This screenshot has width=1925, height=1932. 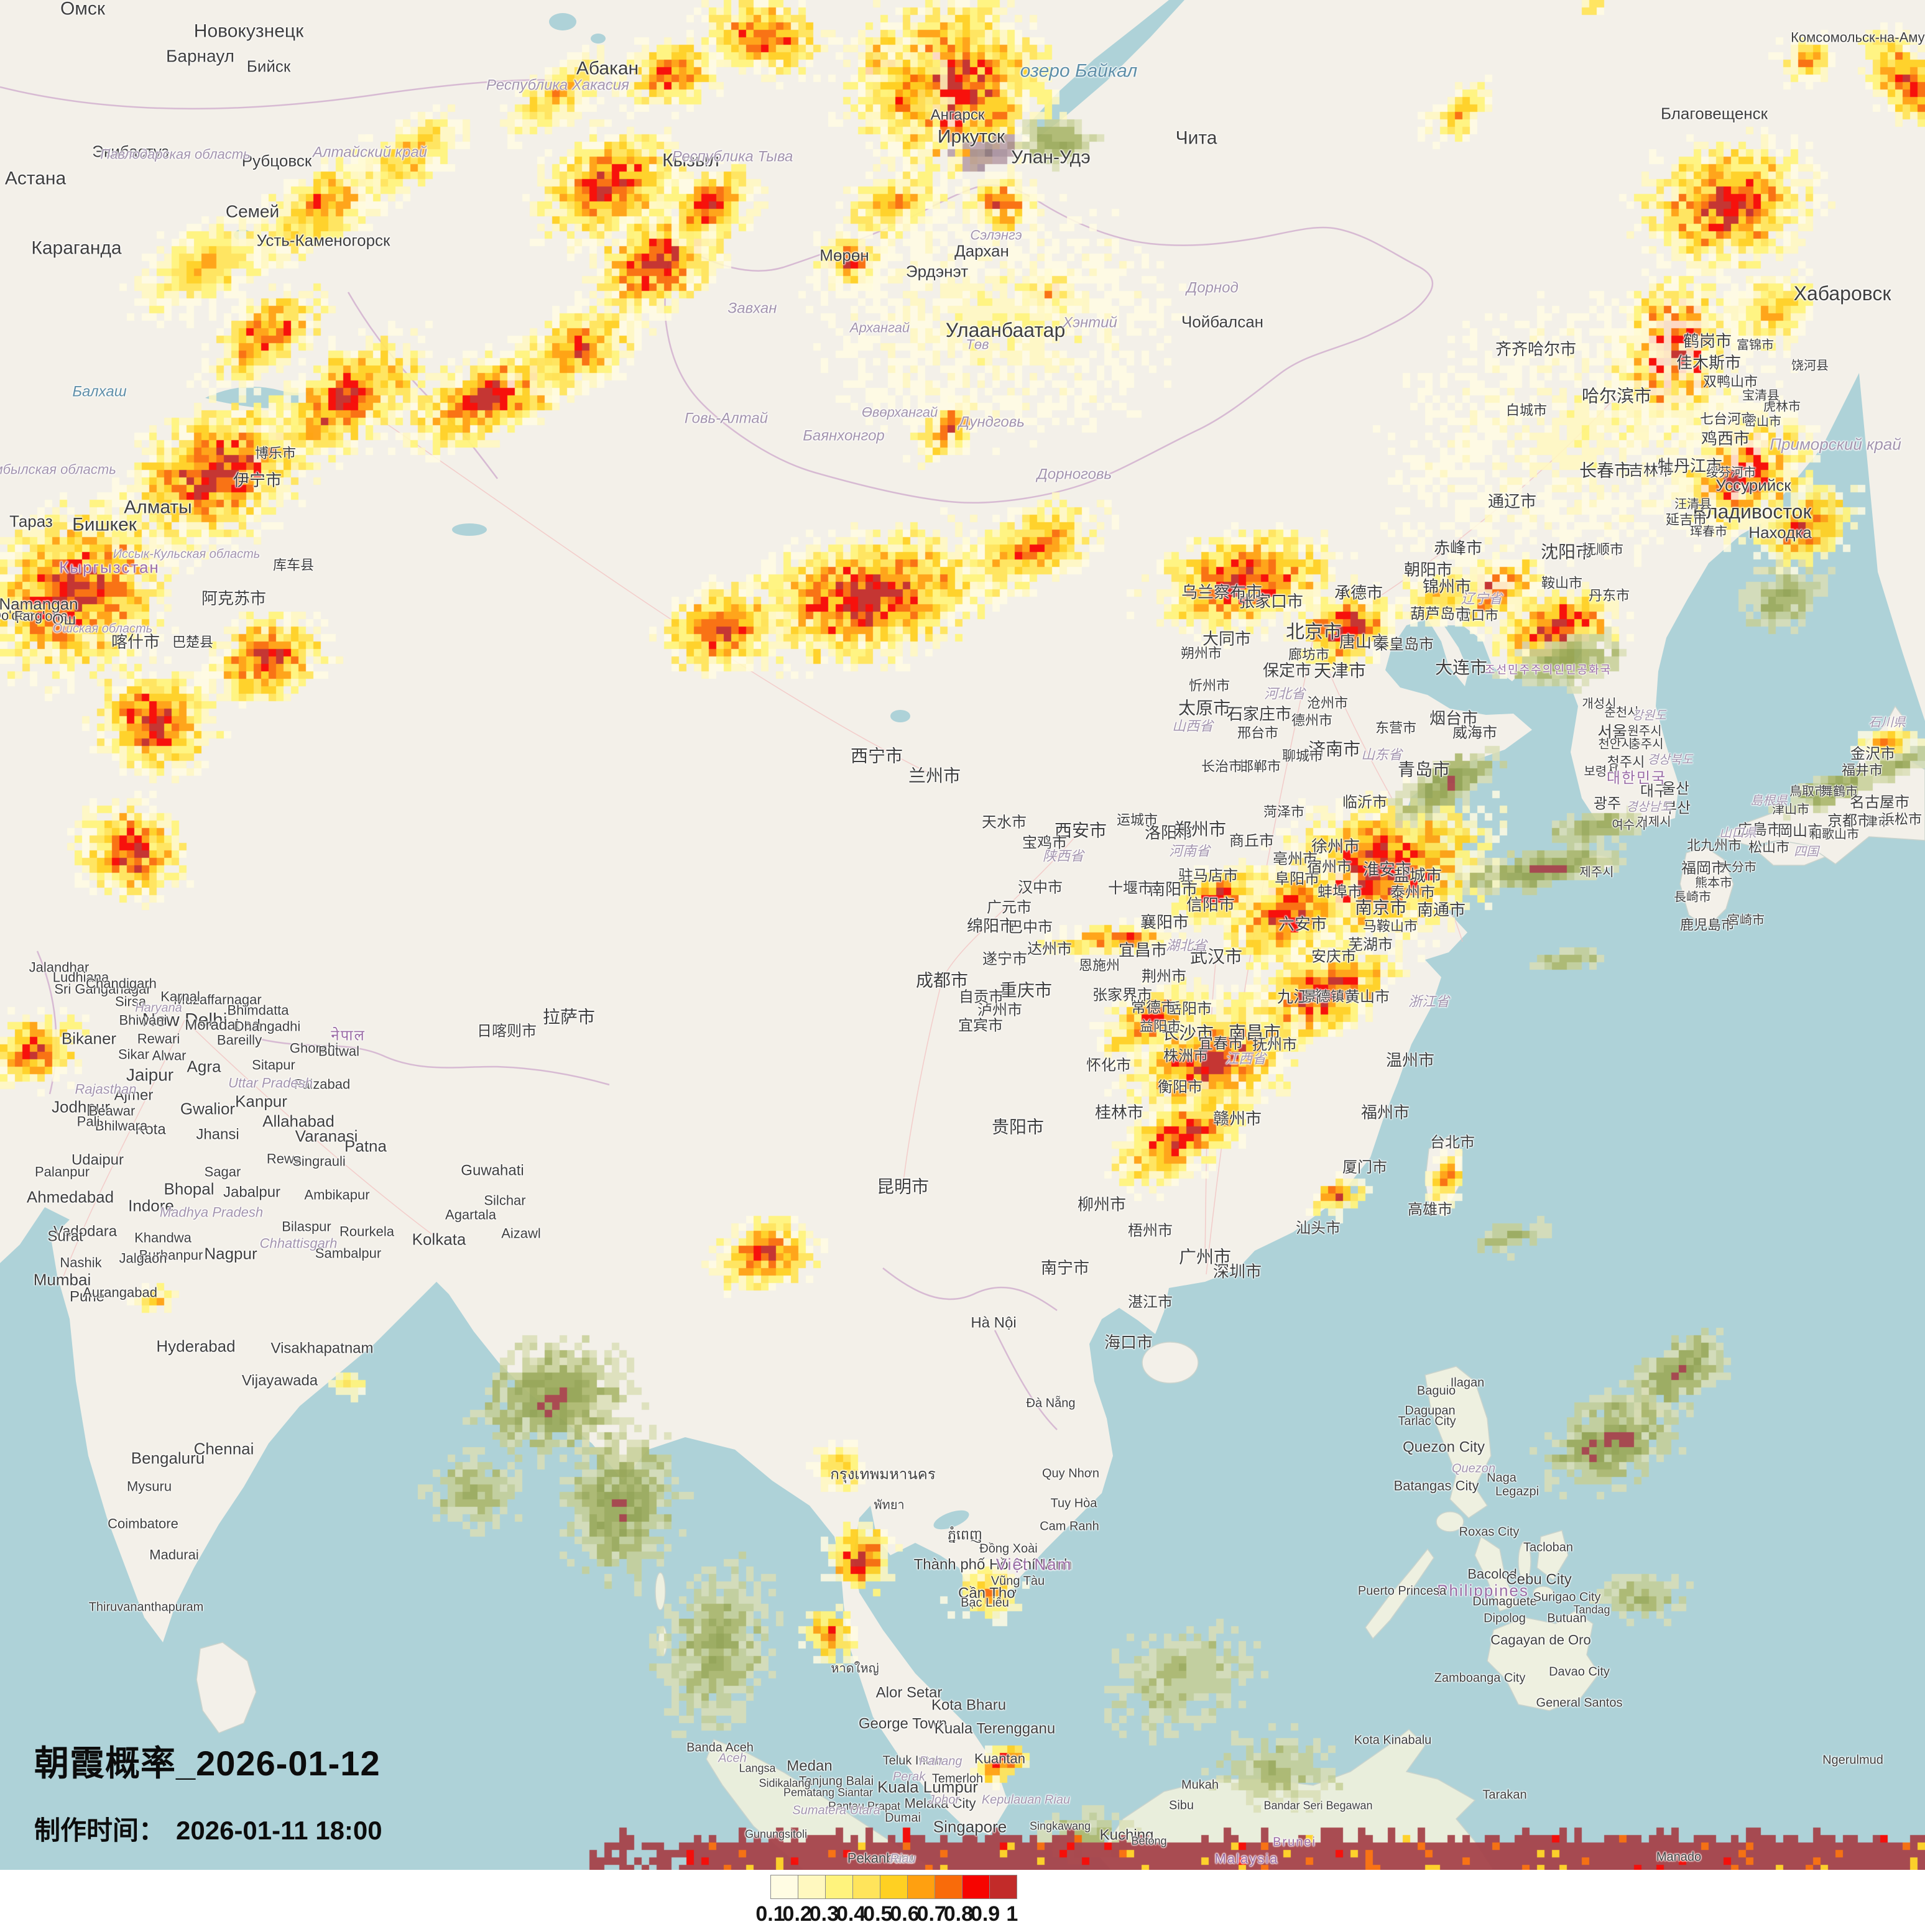 What do you see at coordinates (1412, 892) in the screenshot?
I see `map-label: 泰州市` at bounding box center [1412, 892].